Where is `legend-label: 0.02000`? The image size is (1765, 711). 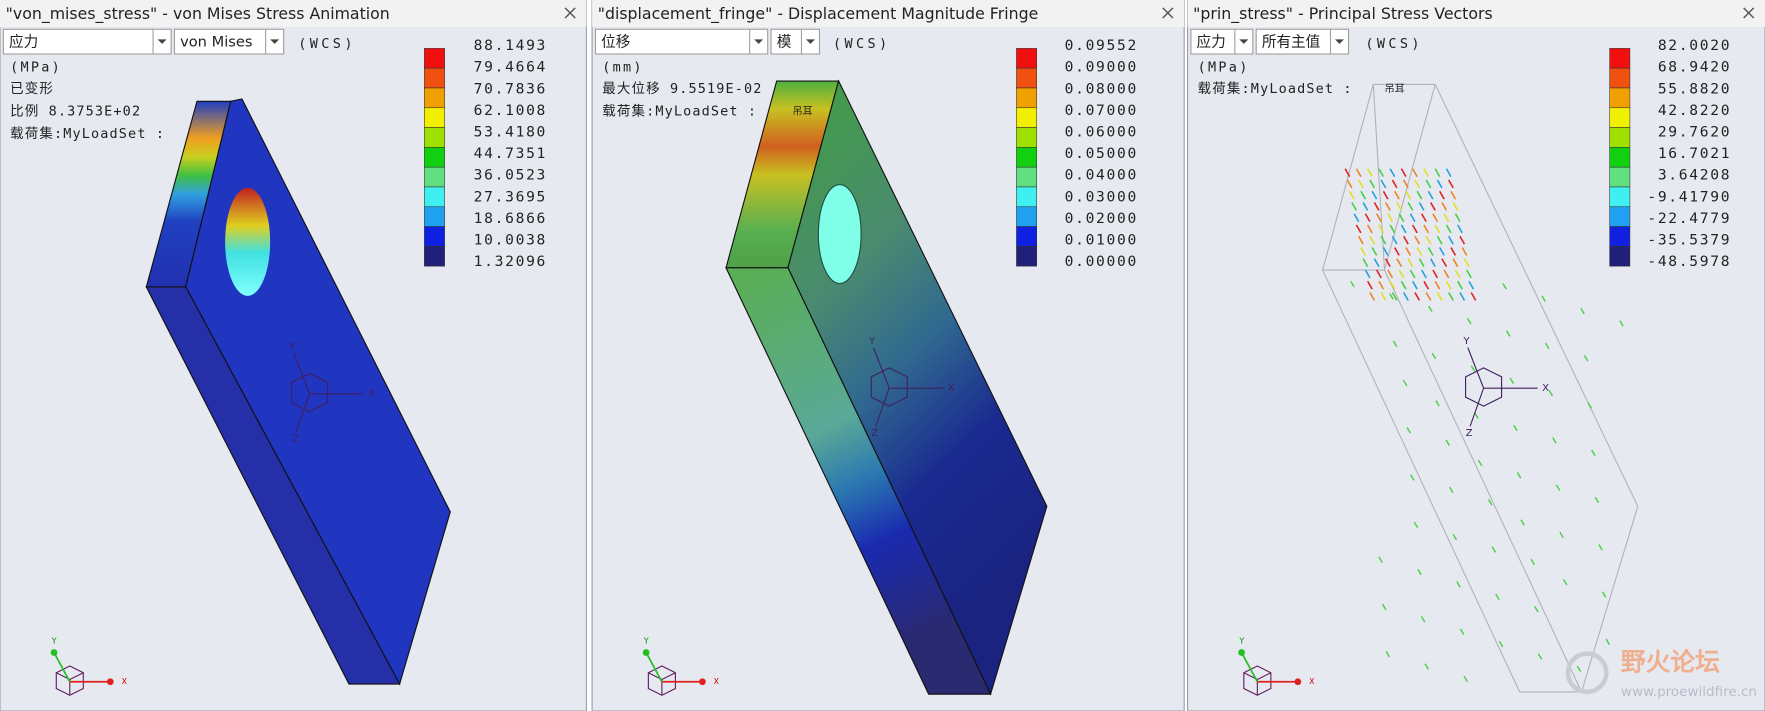
legend-label: 0.02000 is located at coordinates (1101, 218).